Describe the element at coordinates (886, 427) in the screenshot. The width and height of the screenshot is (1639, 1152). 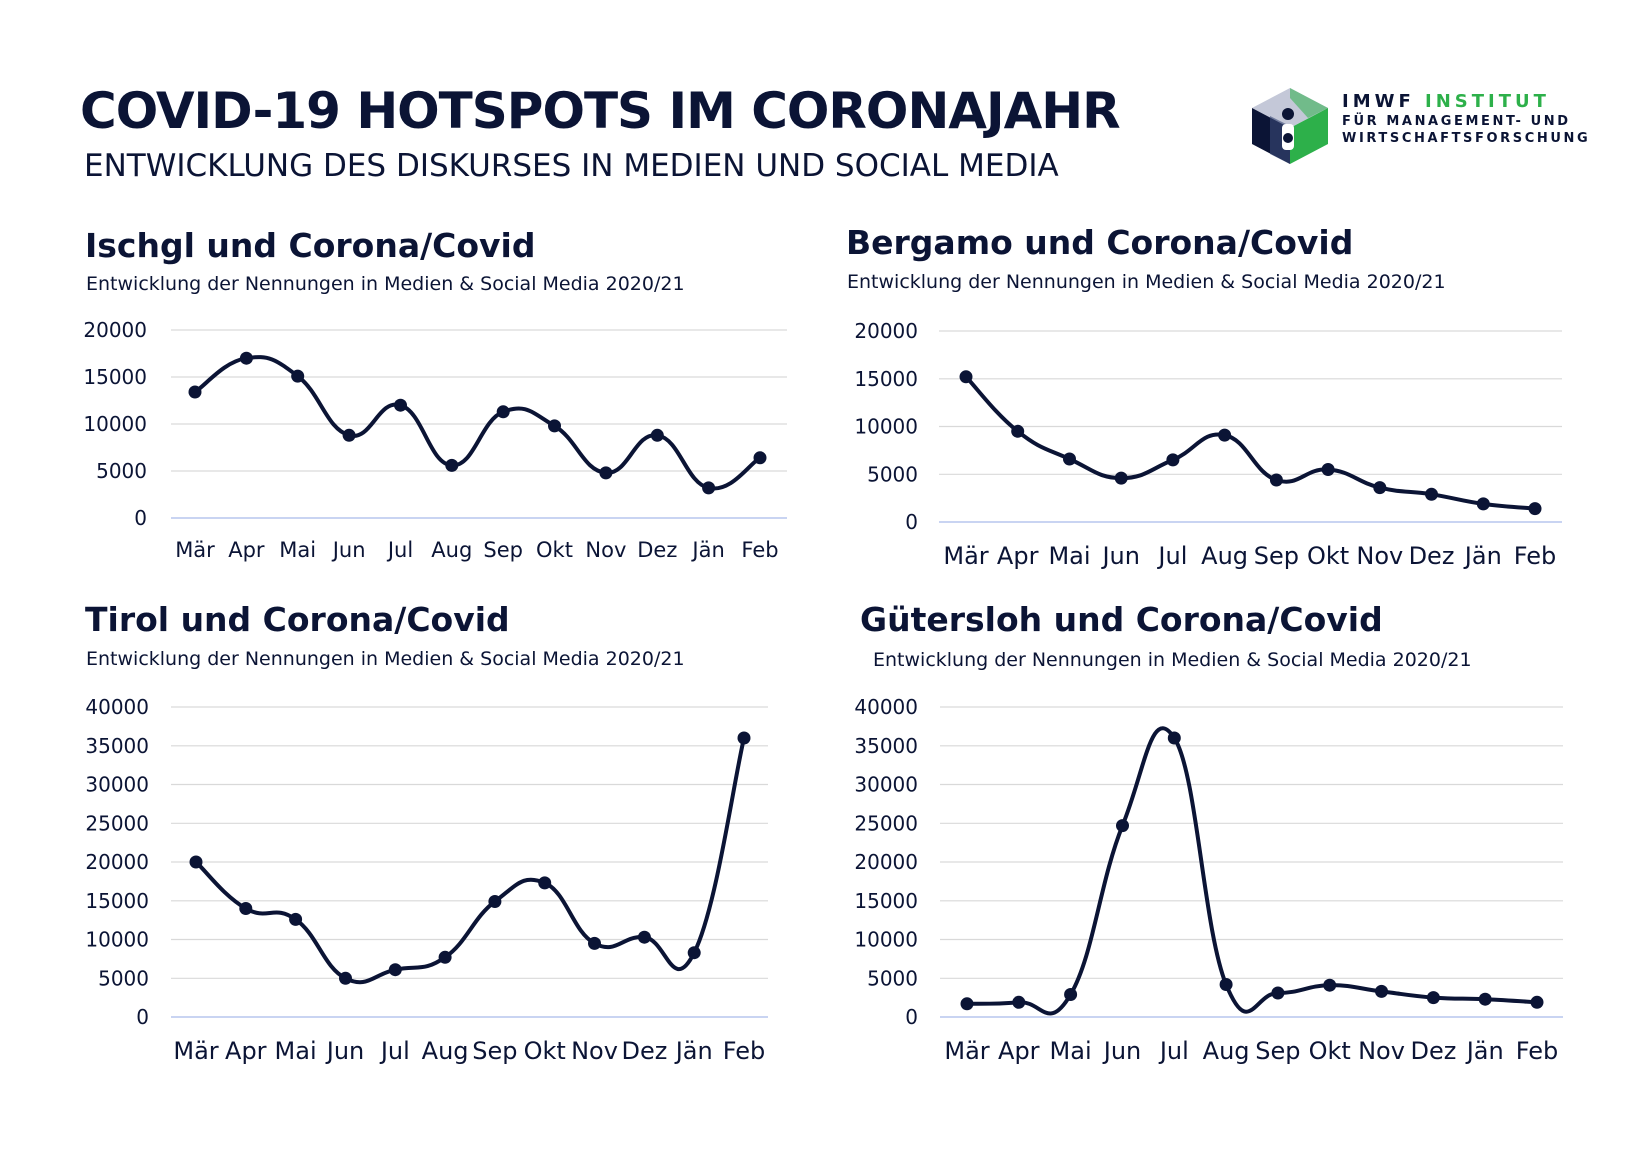
I see `bergamo-y-tick-label: 10000` at that location.